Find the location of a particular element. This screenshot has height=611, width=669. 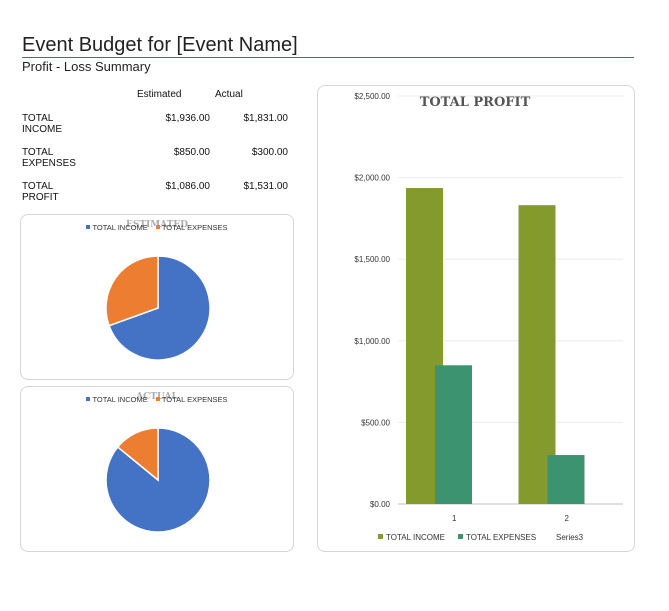

row-label-expenses: TOTAL EXPENSES is located at coordinates (49, 158).